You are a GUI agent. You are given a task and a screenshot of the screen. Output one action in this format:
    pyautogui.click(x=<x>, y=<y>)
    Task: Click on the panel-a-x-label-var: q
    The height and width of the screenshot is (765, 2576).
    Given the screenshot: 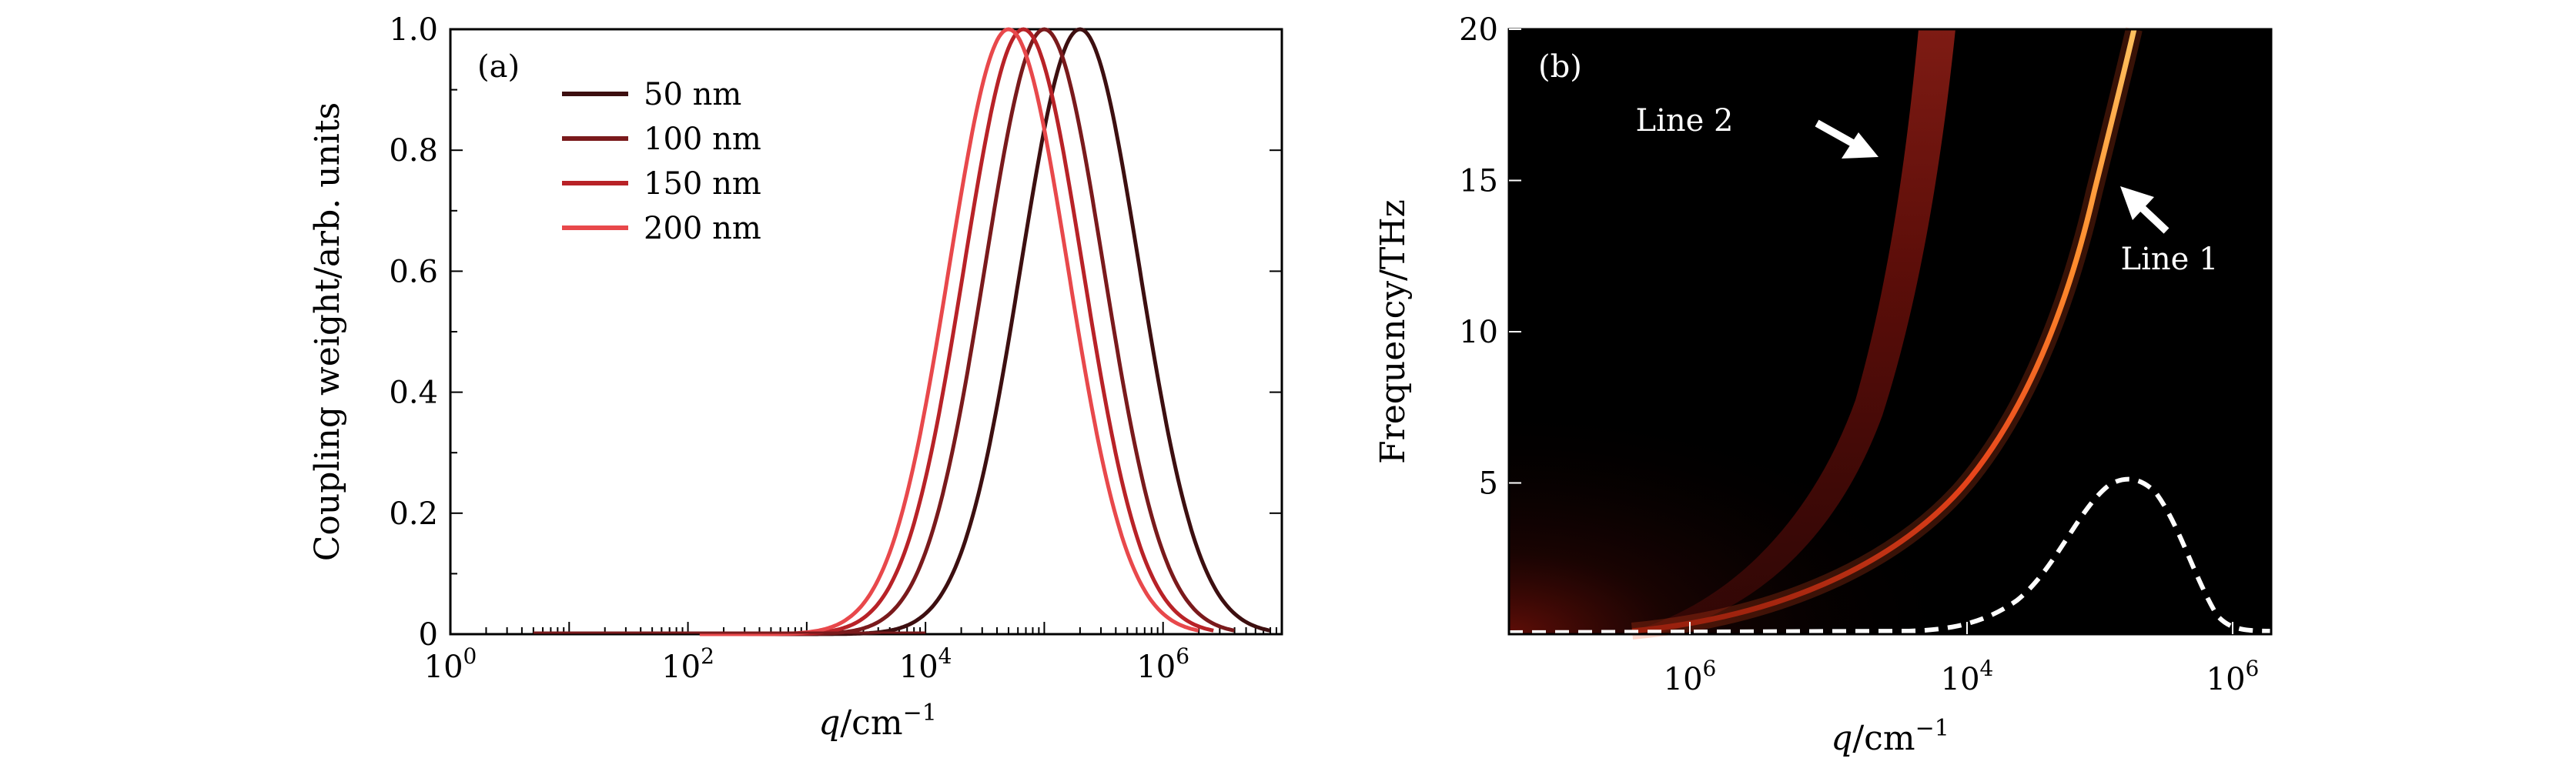 What is the action you would take?
    pyautogui.click(x=829, y=723)
    